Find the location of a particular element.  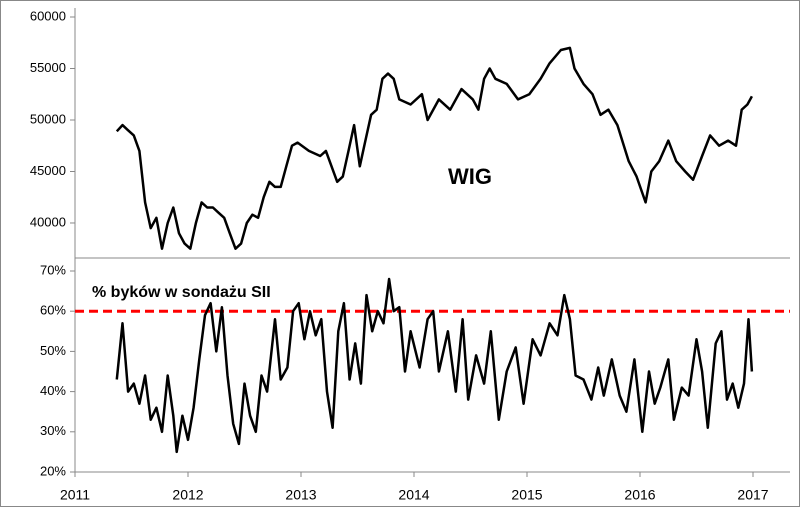

series-label: WIG is located at coordinates (470, 176).